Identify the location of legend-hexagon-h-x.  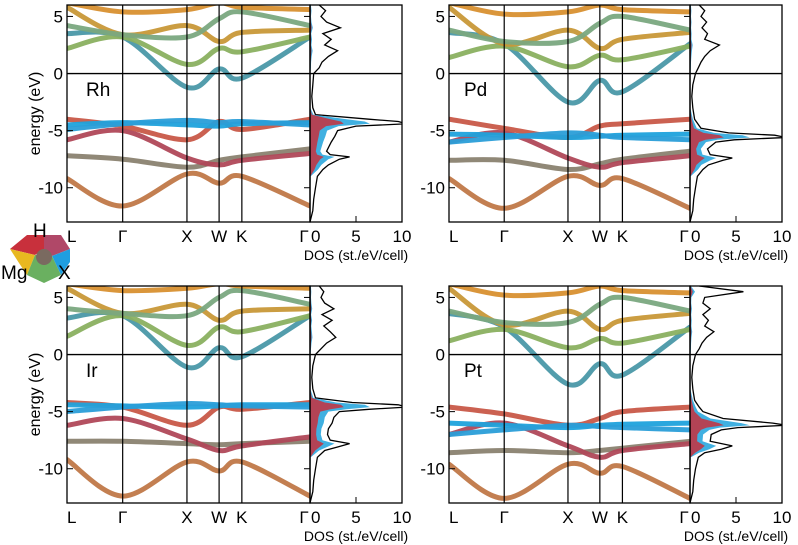
(57, 245).